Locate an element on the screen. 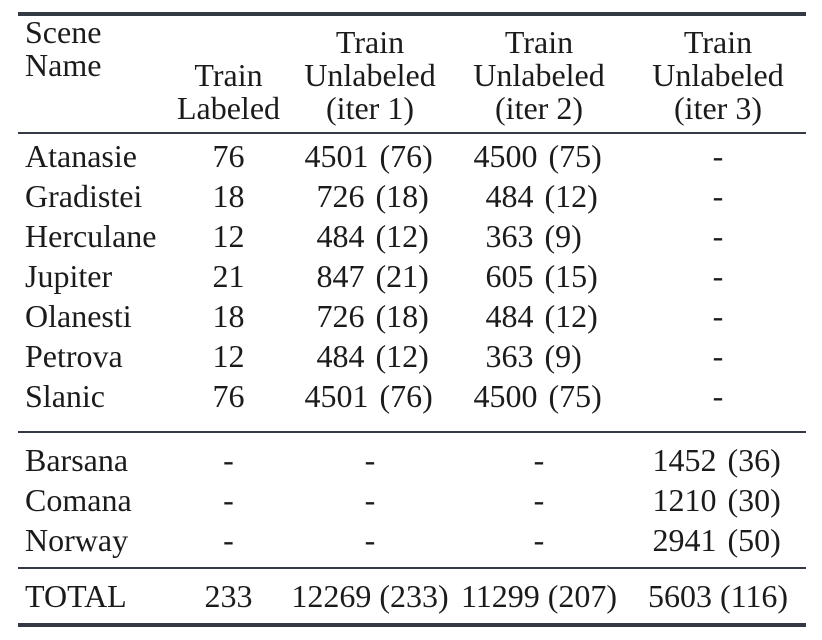 The width and height of the screenshot is (822, 640). cell-iter1: - is located at coordinates (370, 500).